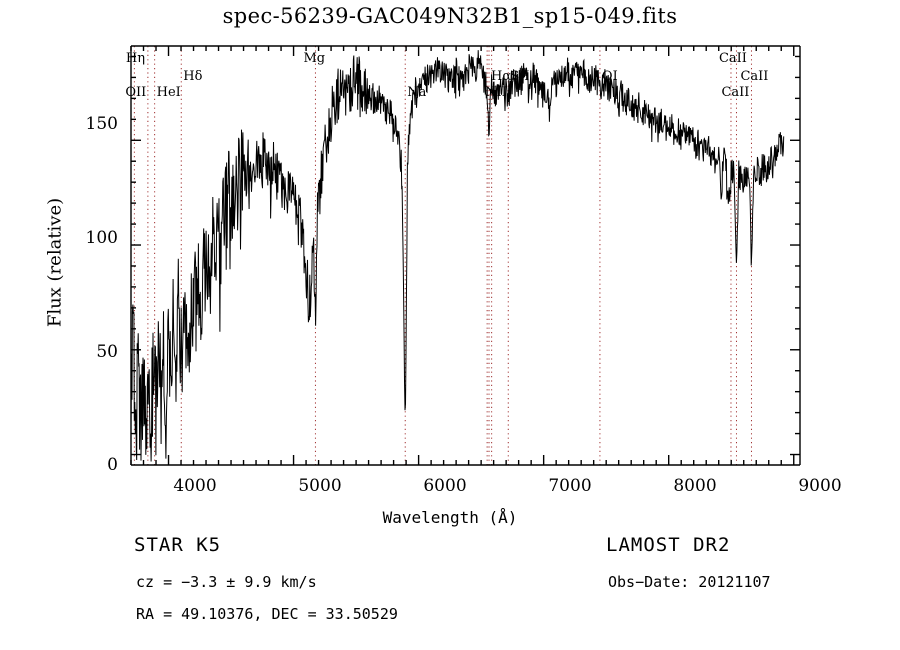 The height and width of the screenshot is (650, 900). I want to click on sky-coords: RA = 49.10376, DEC = 33.50529, so click(267, 614).